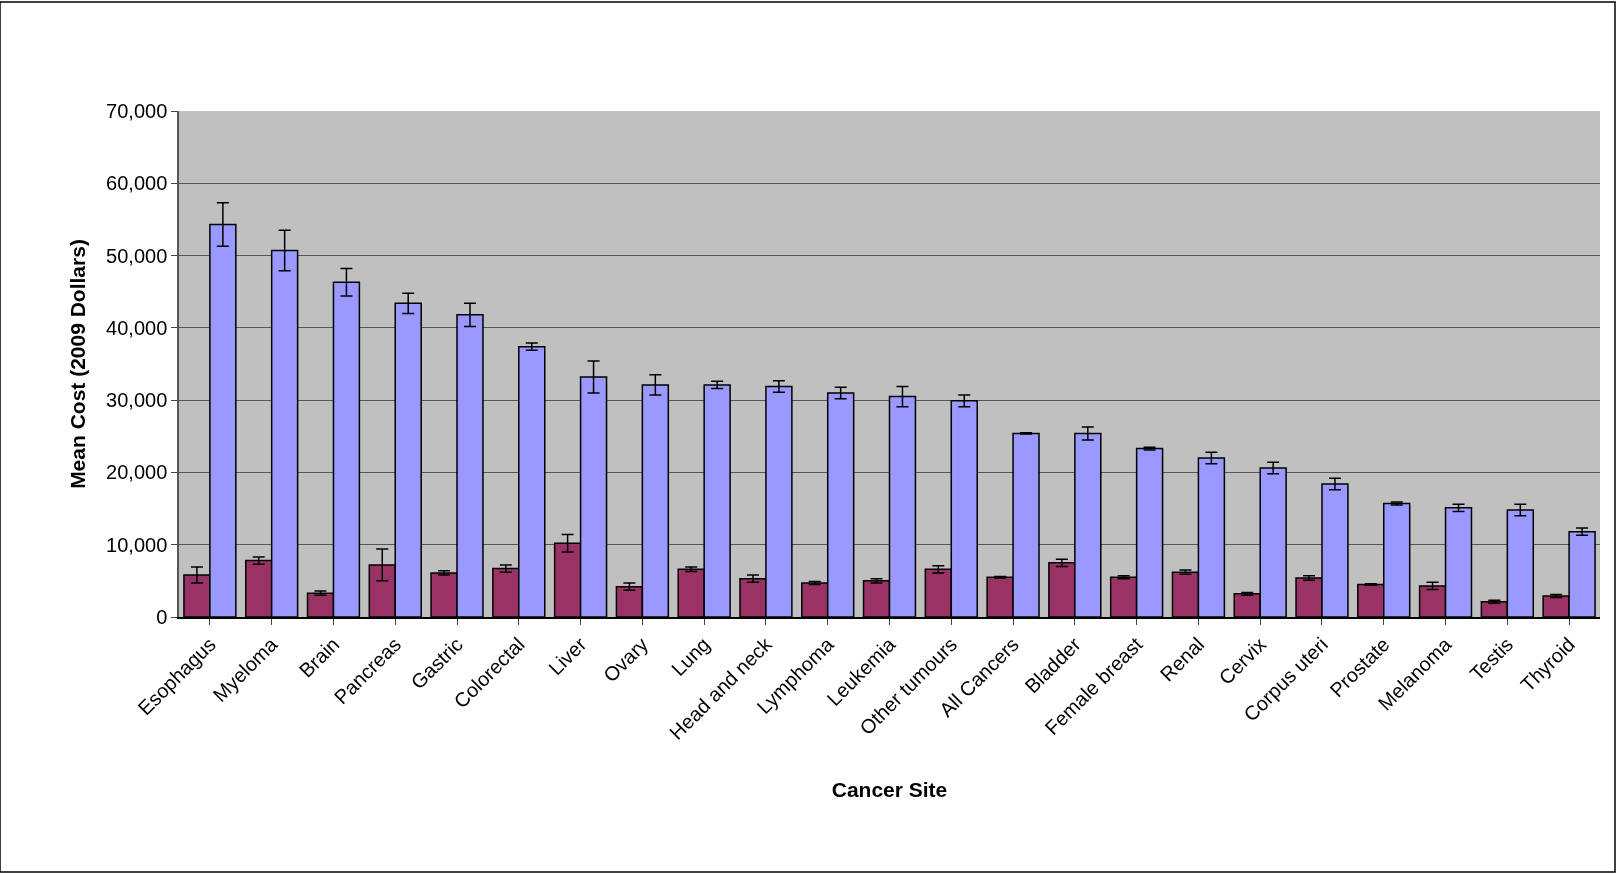  Describe the element at coordinates (137, 472) in the screenshot. I see `y-tick-label: 20,000` at that location.